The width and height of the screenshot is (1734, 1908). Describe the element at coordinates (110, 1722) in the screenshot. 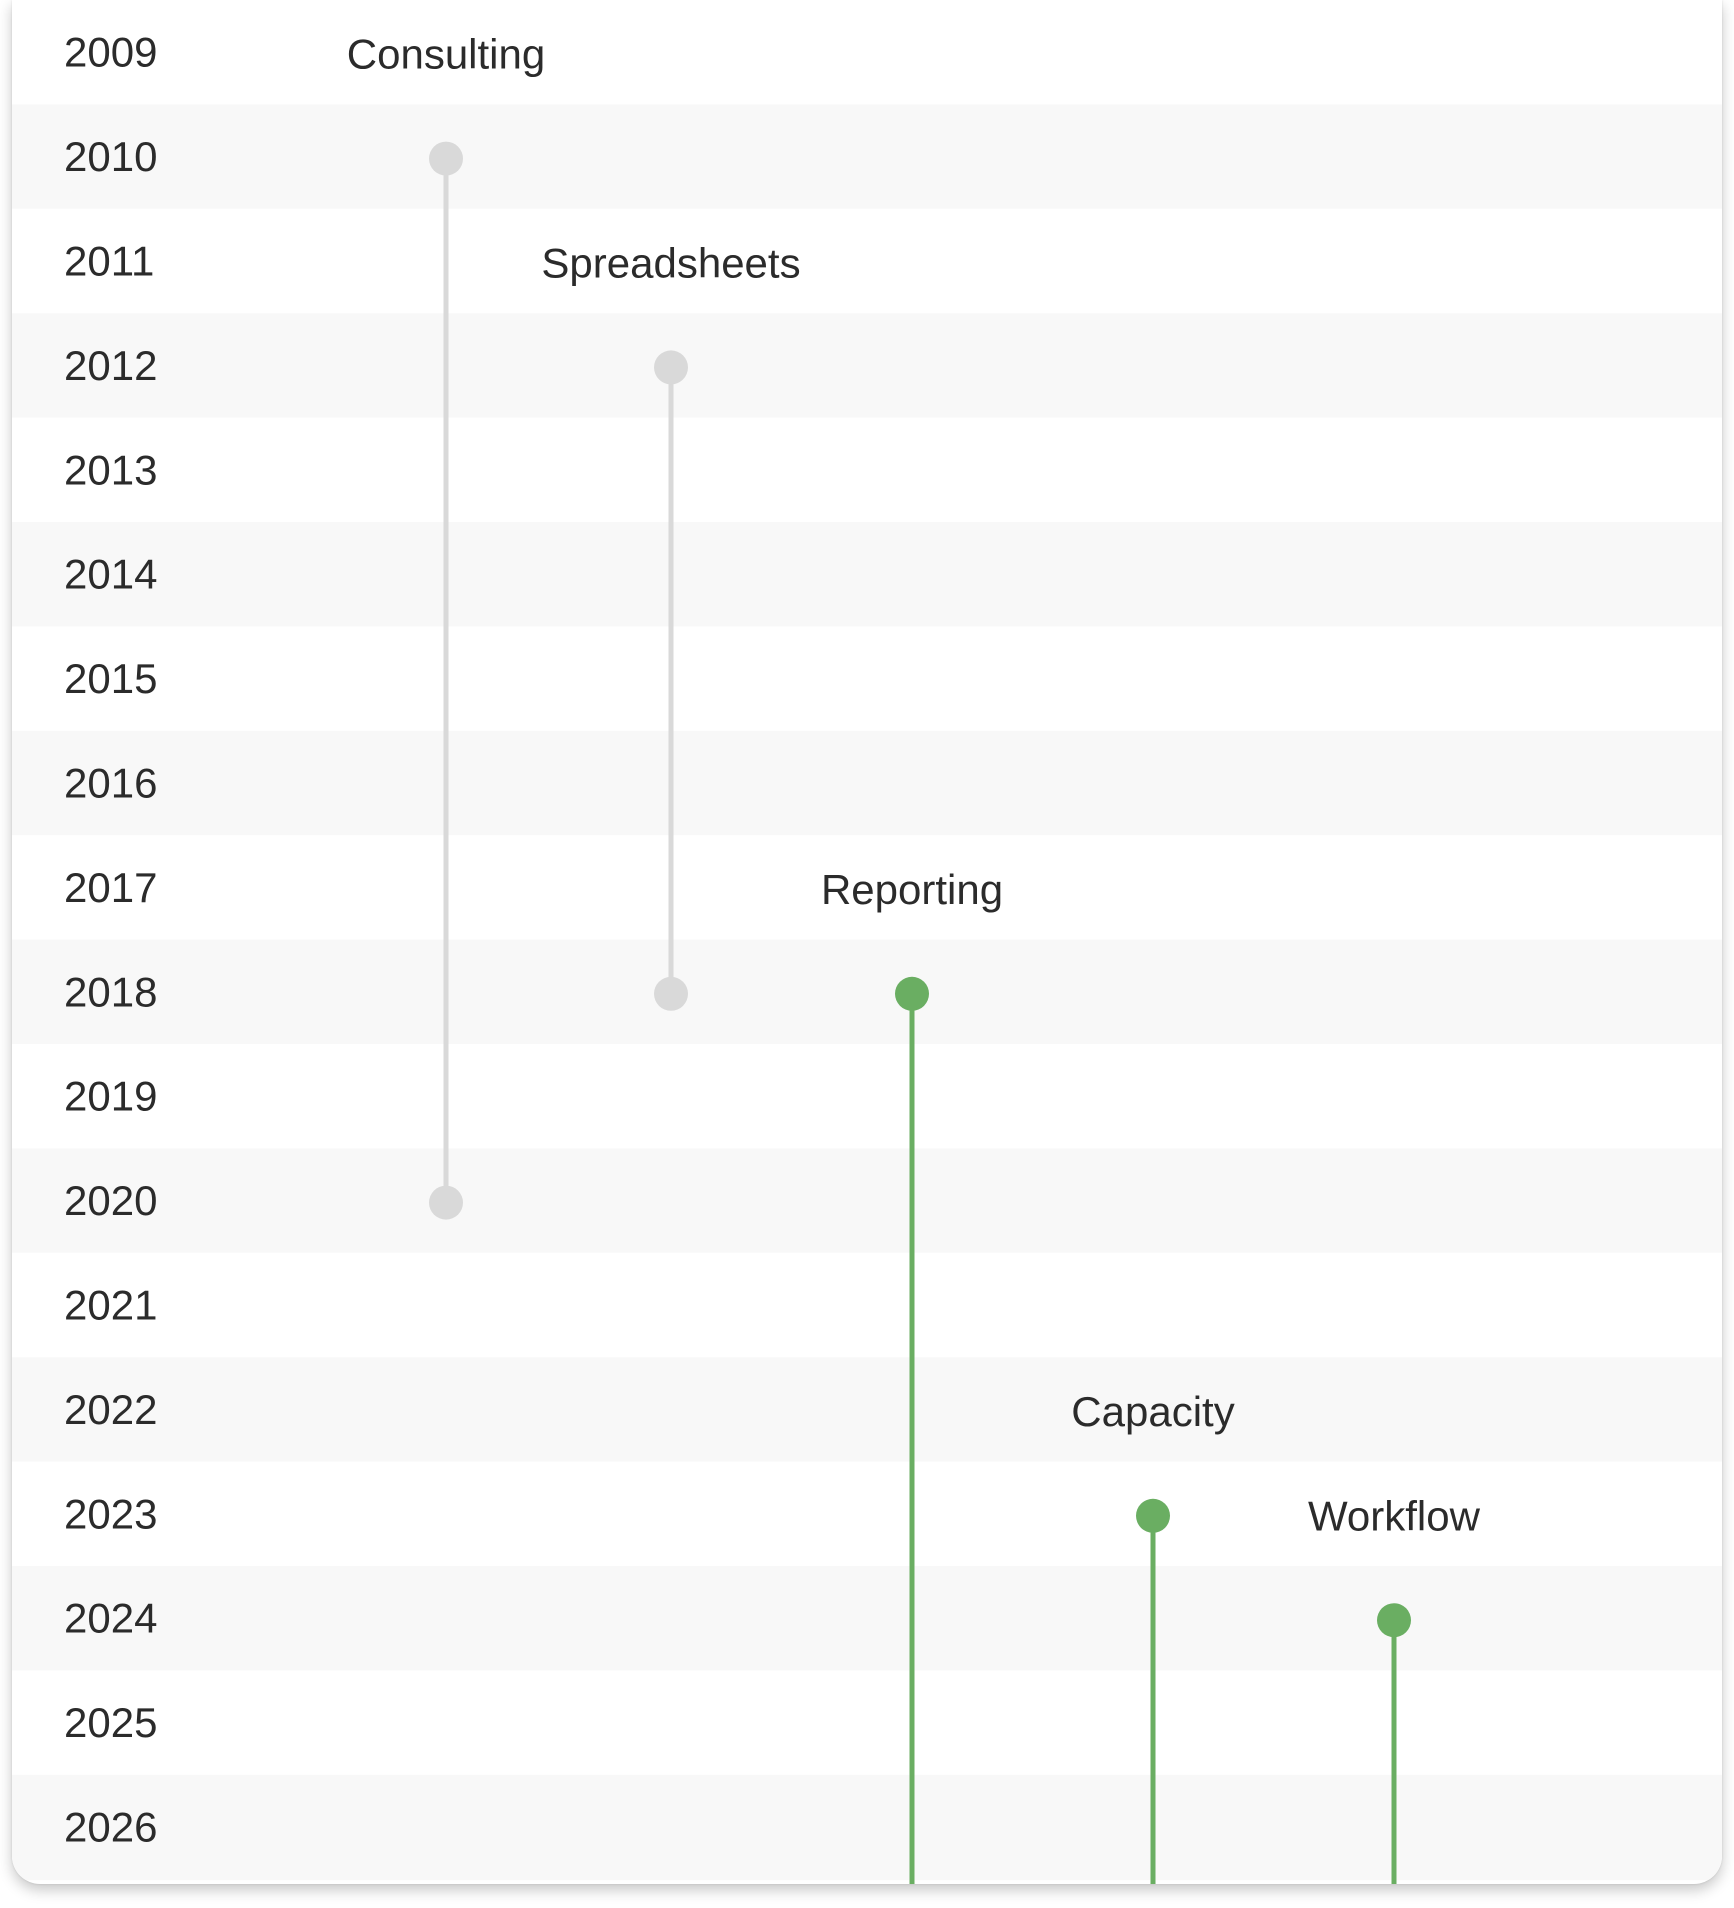

I see `year-label: 2025` at that location.